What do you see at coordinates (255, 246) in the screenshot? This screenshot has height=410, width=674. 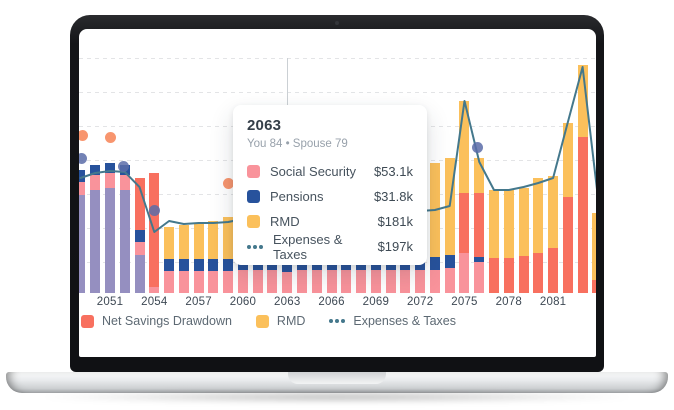 I see `dashed-line-swatch-icon` at bounding box center [255, 246].